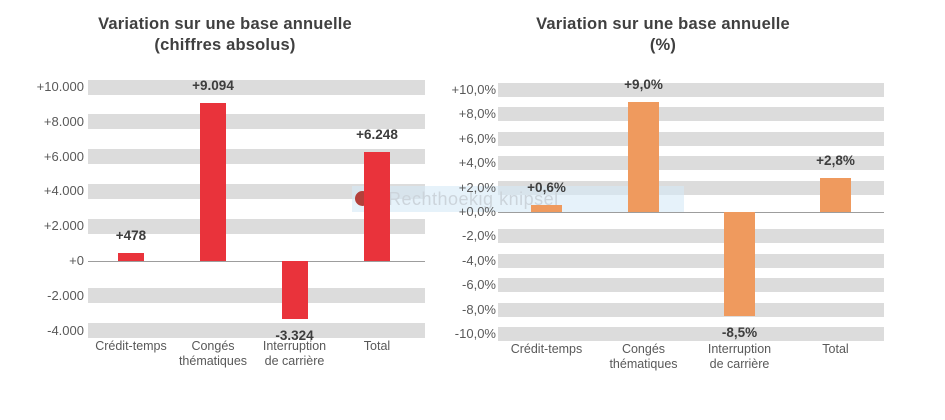  I want to click on bar-value-label: +0,6%, so click(546, 187).